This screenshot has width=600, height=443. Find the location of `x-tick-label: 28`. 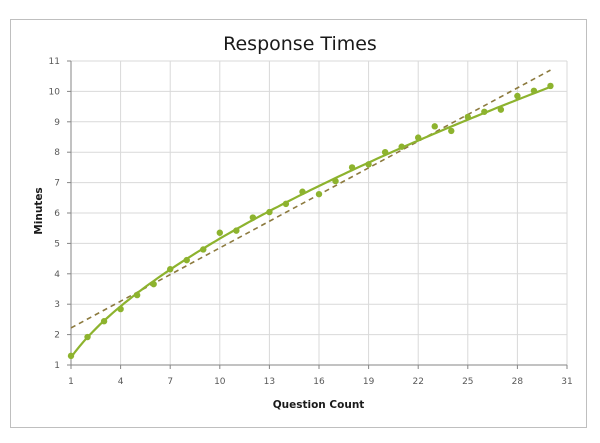

x-tick-label: 28 is located at coordinates (518, 382).